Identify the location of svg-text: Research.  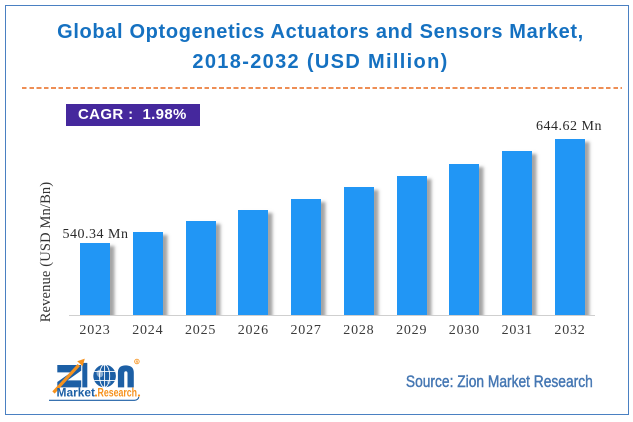
(118, 394).